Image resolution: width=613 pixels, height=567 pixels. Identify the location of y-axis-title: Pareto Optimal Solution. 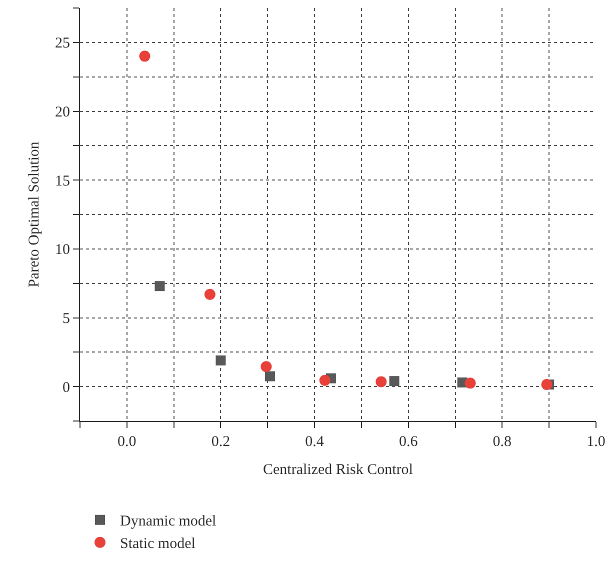
(34, 214).